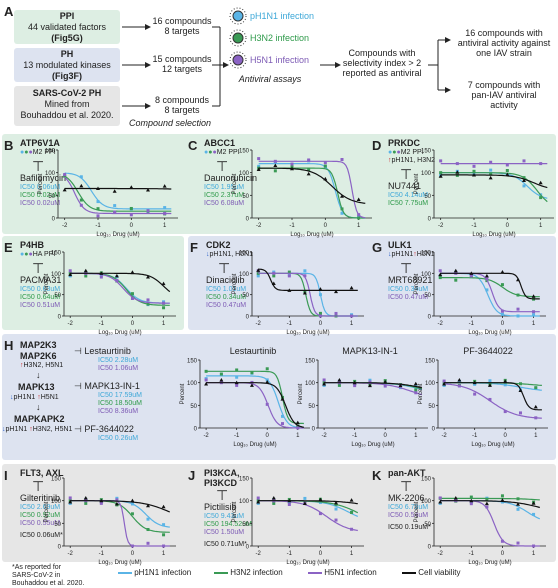  Describe the element at coordinates (37, 567) in the screenshot. I see `footnote-1: *As reported for` at that location.